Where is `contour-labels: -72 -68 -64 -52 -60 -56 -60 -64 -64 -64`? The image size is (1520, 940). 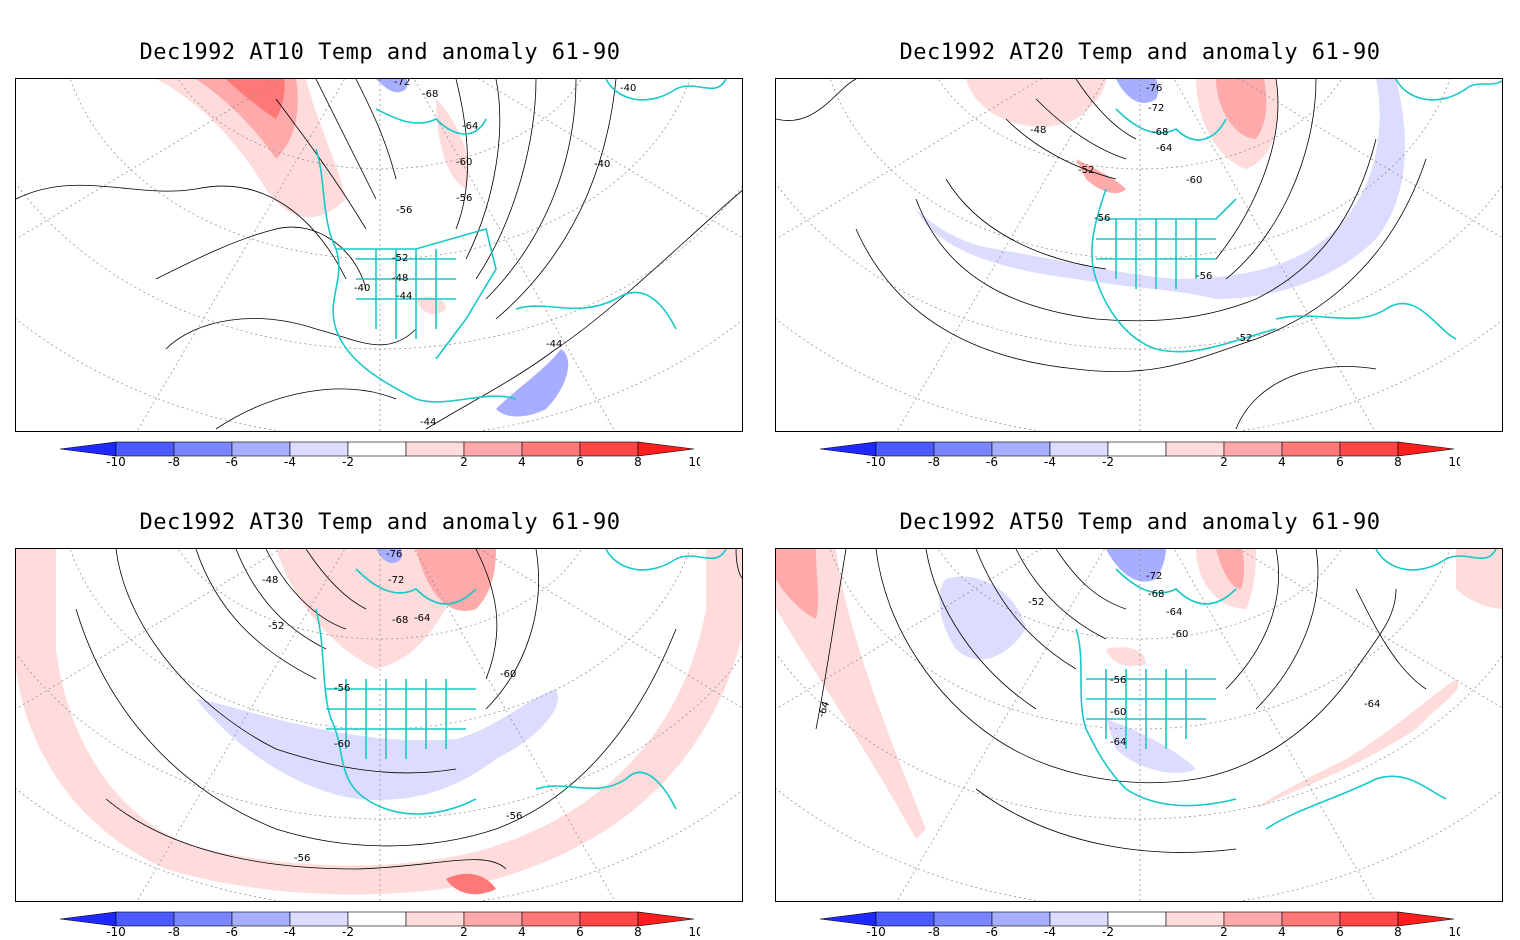 contour-labels: -72 -68 -64 -52 -60 -56 -60 -64 -64 -64 is located at coordinates (1098, 659).